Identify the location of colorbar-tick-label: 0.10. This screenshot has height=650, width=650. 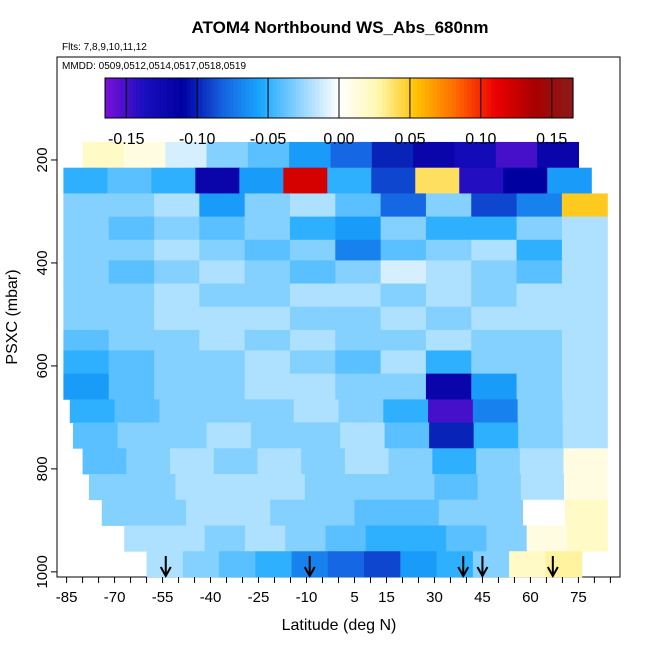
(480, 139).